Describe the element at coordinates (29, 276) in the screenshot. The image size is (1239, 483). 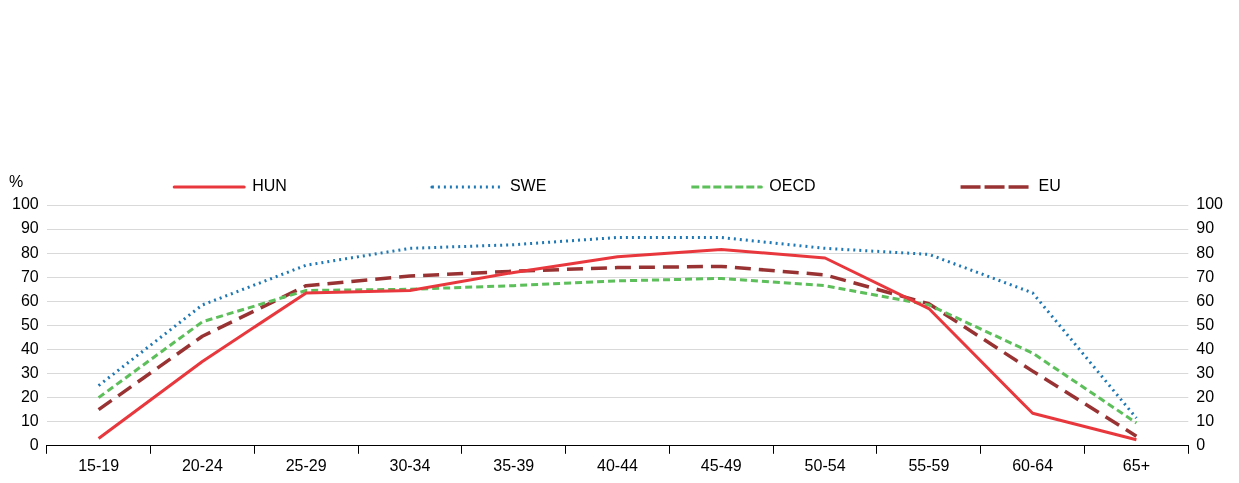
I see `y-tick-label: 70` at that location.